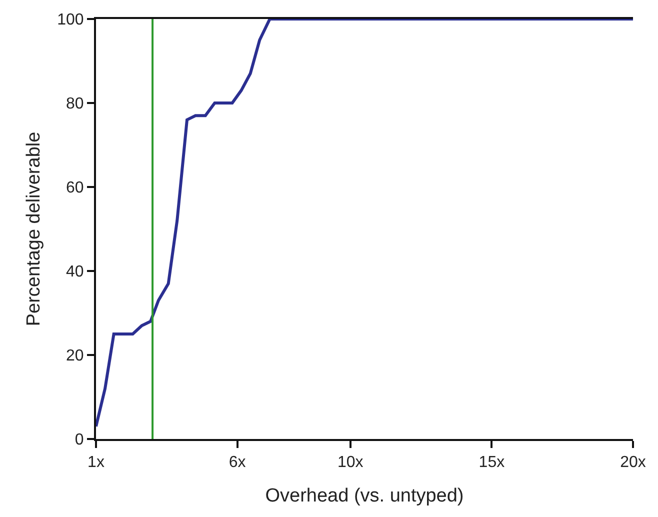  What do you see at coordinates (491, 463) in the screenshot?
I see `x-tick-label: 15x` at bounding box center [491, 463].